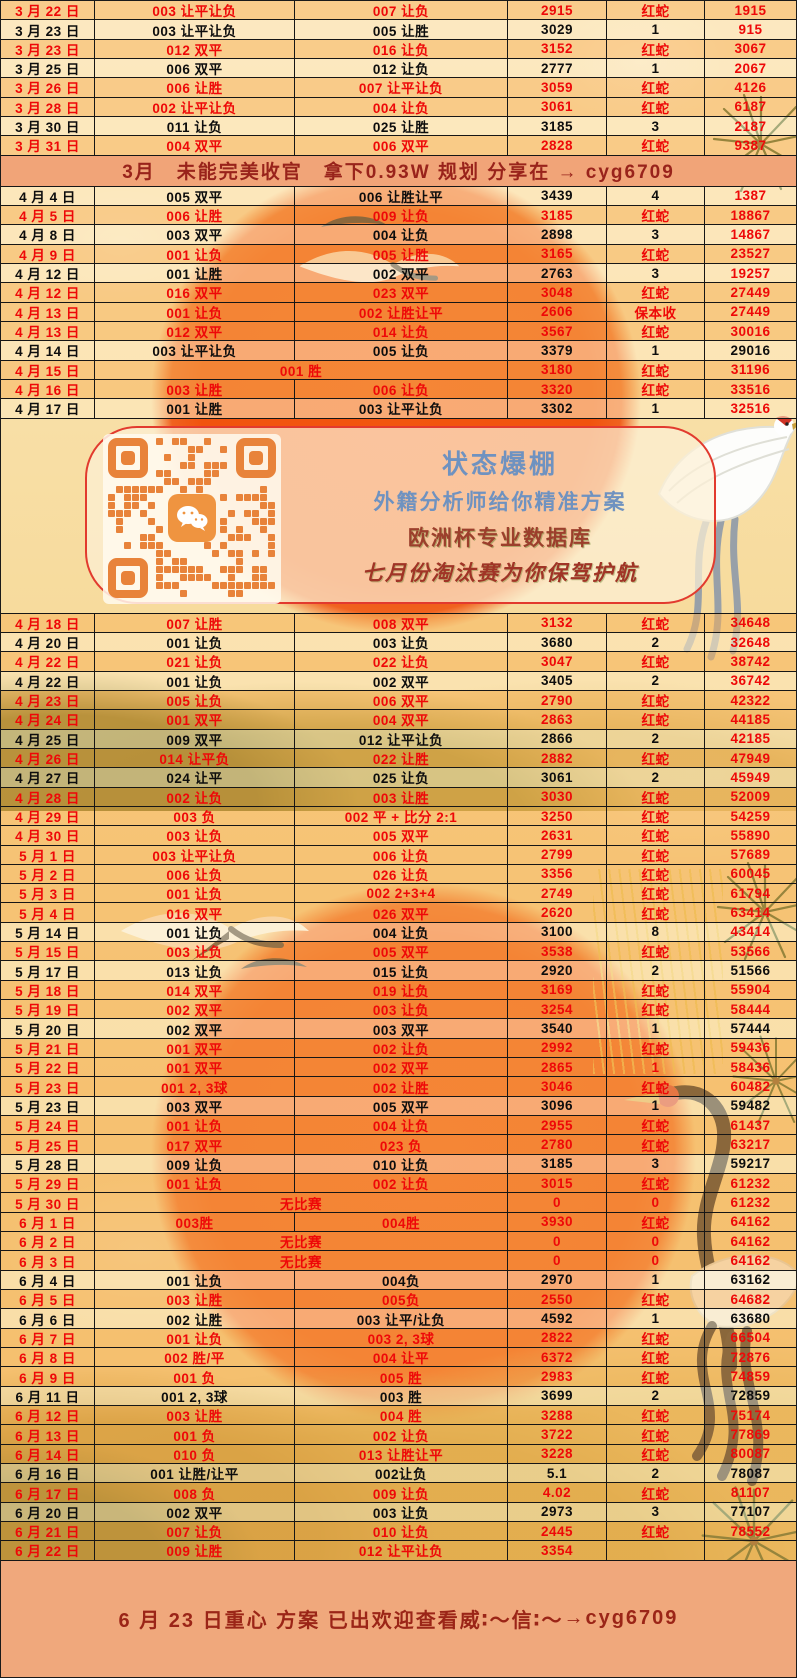 The image size is (797, 1678). What do you see at coordinates (656, 195) in the screenshot?
I see `result-cell: 4` at bounding box center [656, 195].